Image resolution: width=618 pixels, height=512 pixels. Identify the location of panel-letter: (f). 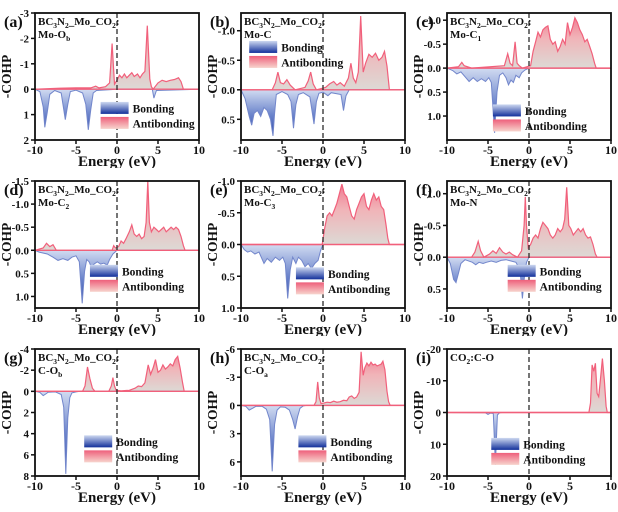
(424, 190).